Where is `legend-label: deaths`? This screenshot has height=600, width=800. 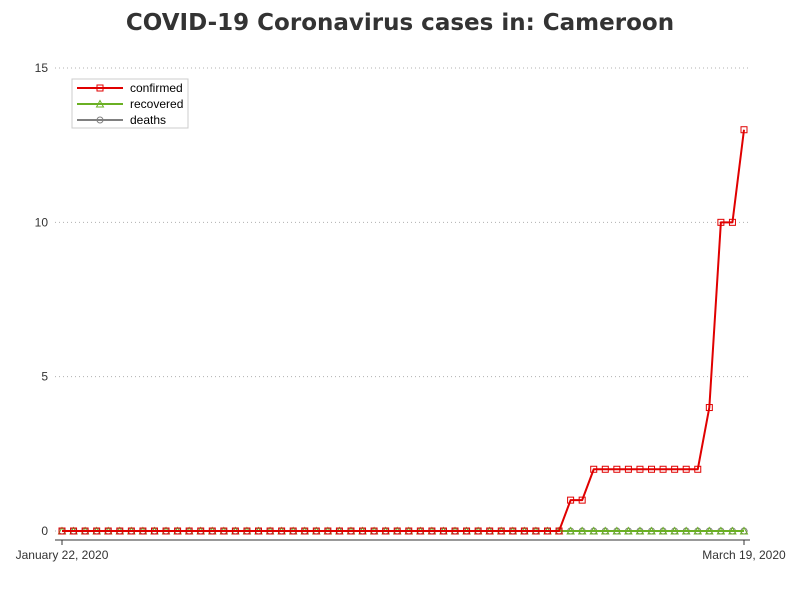
legend-label: deaths is located at coordinates (148, 120).